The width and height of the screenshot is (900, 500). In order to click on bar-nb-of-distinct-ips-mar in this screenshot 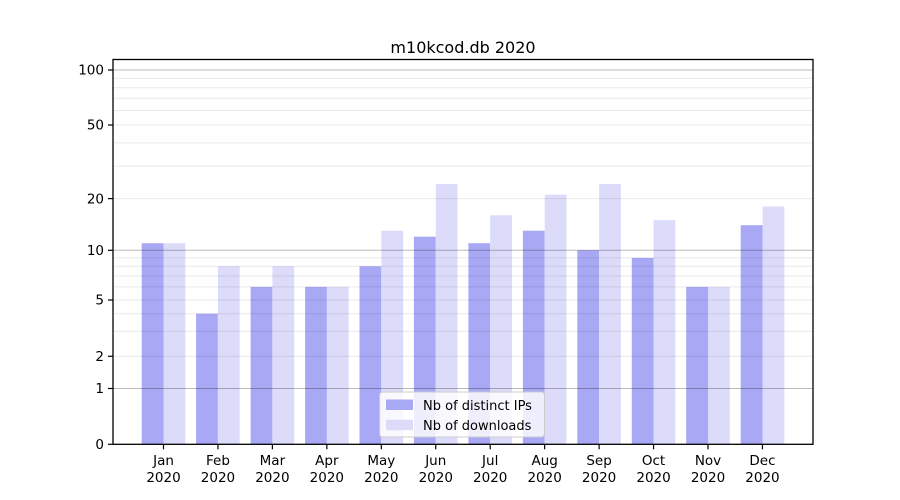, I will do `click(261, 365)`.